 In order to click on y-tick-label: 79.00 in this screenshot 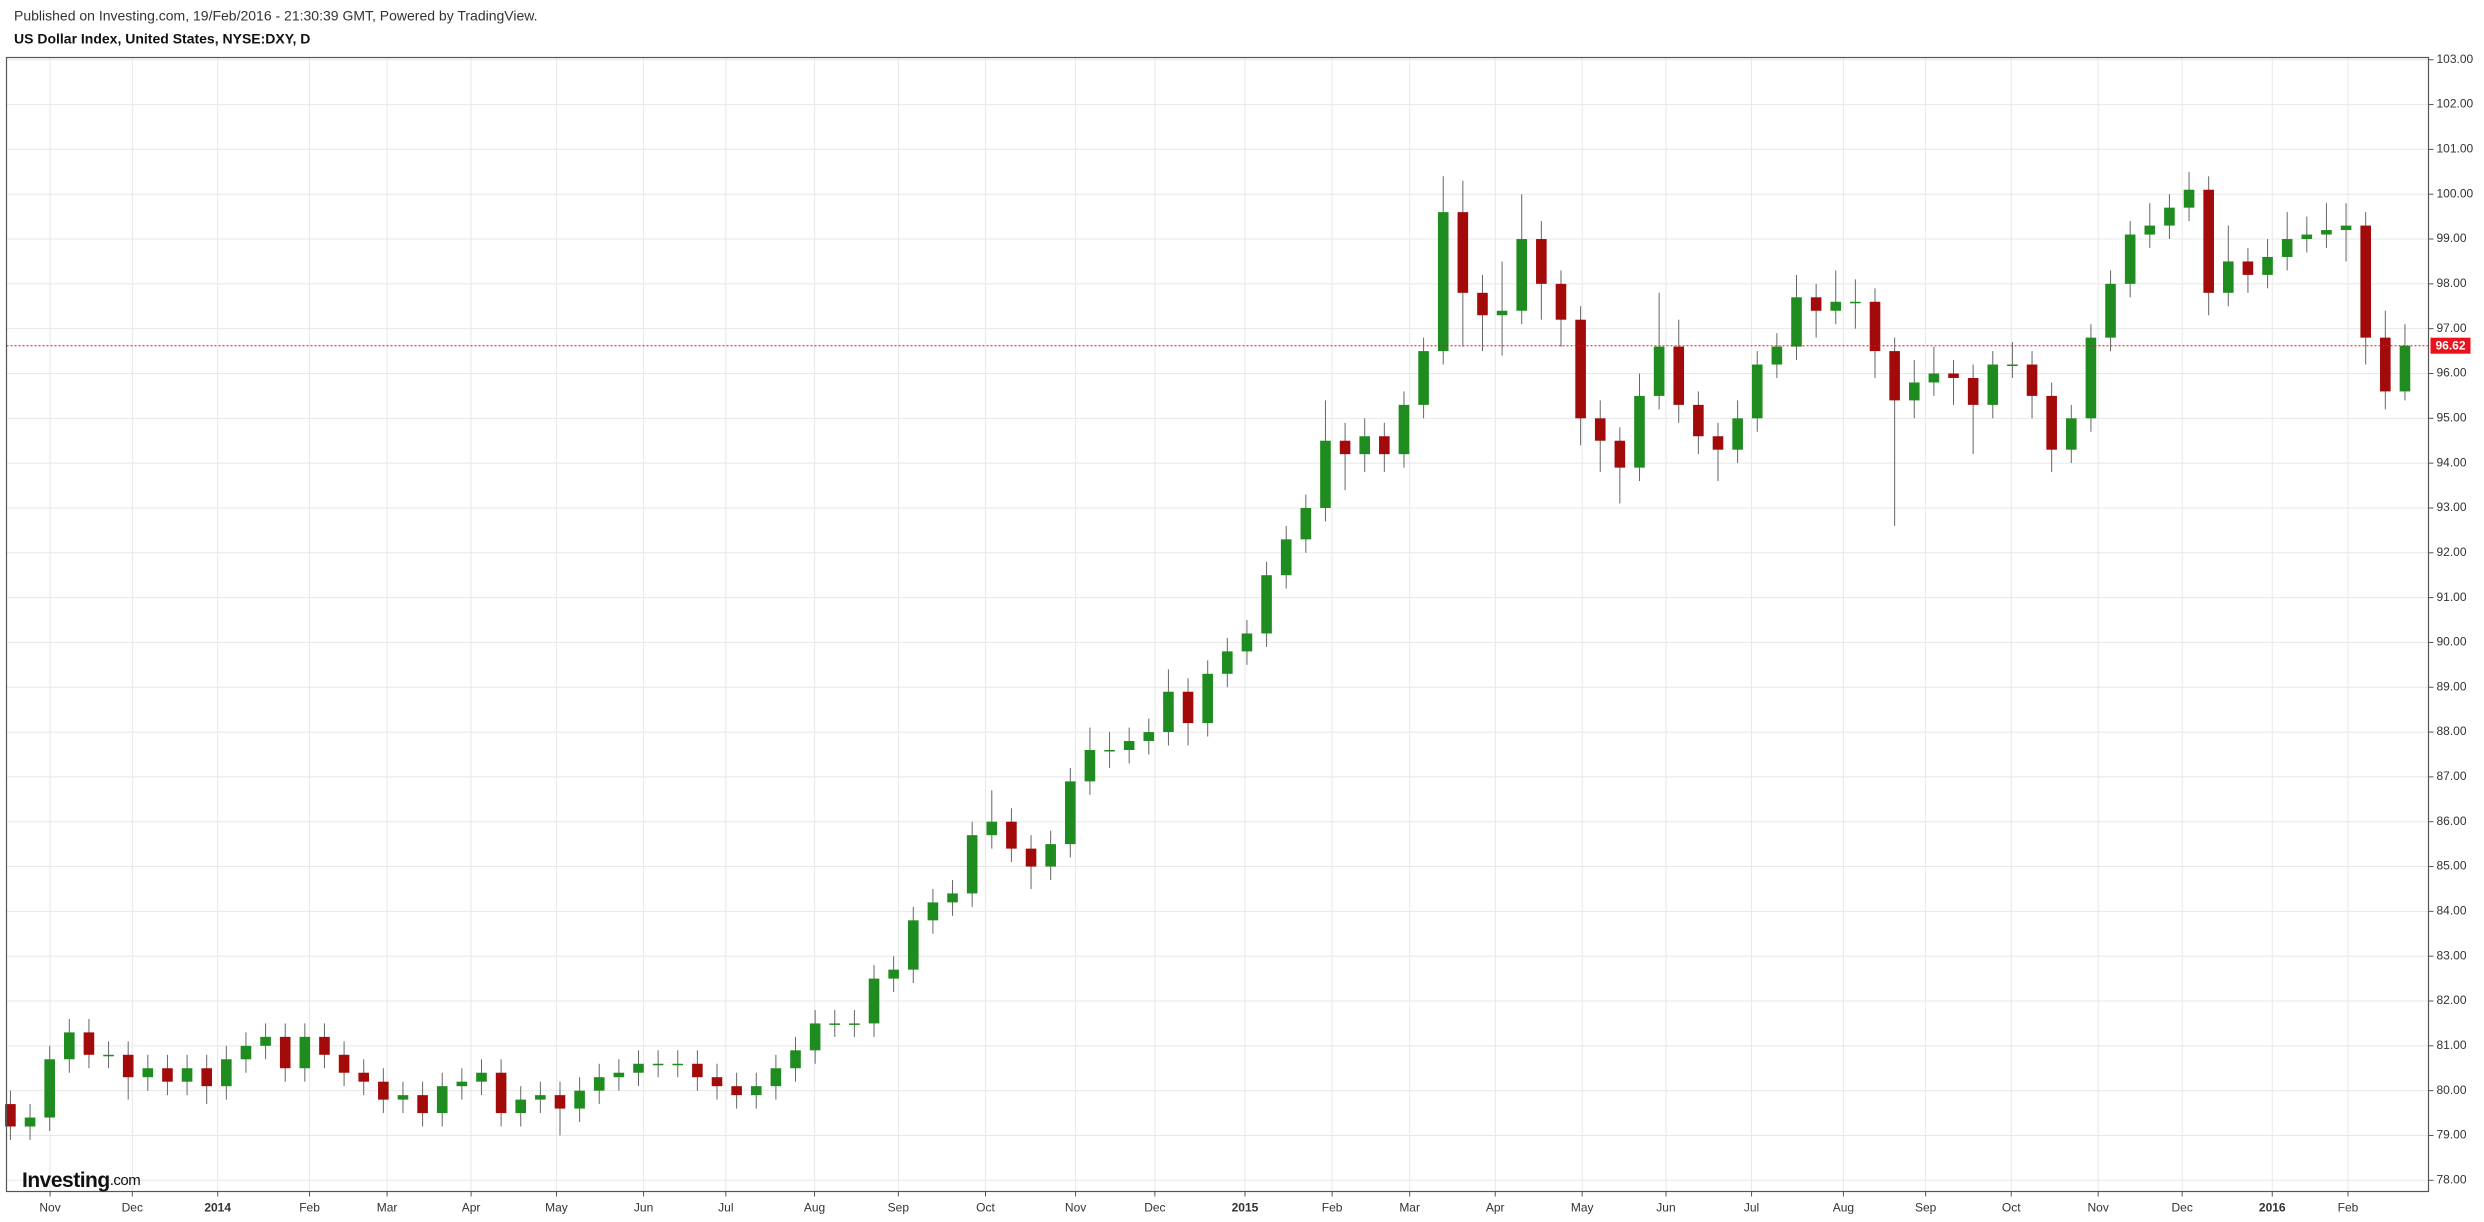, I will do `click(2452, 1135)`.